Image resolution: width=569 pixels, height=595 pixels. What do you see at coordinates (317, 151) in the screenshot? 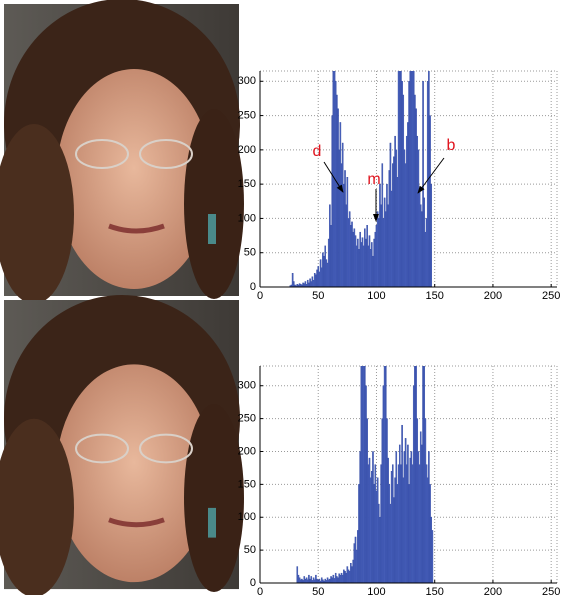
I see `annotation: d` at bounding box center [317, 151].